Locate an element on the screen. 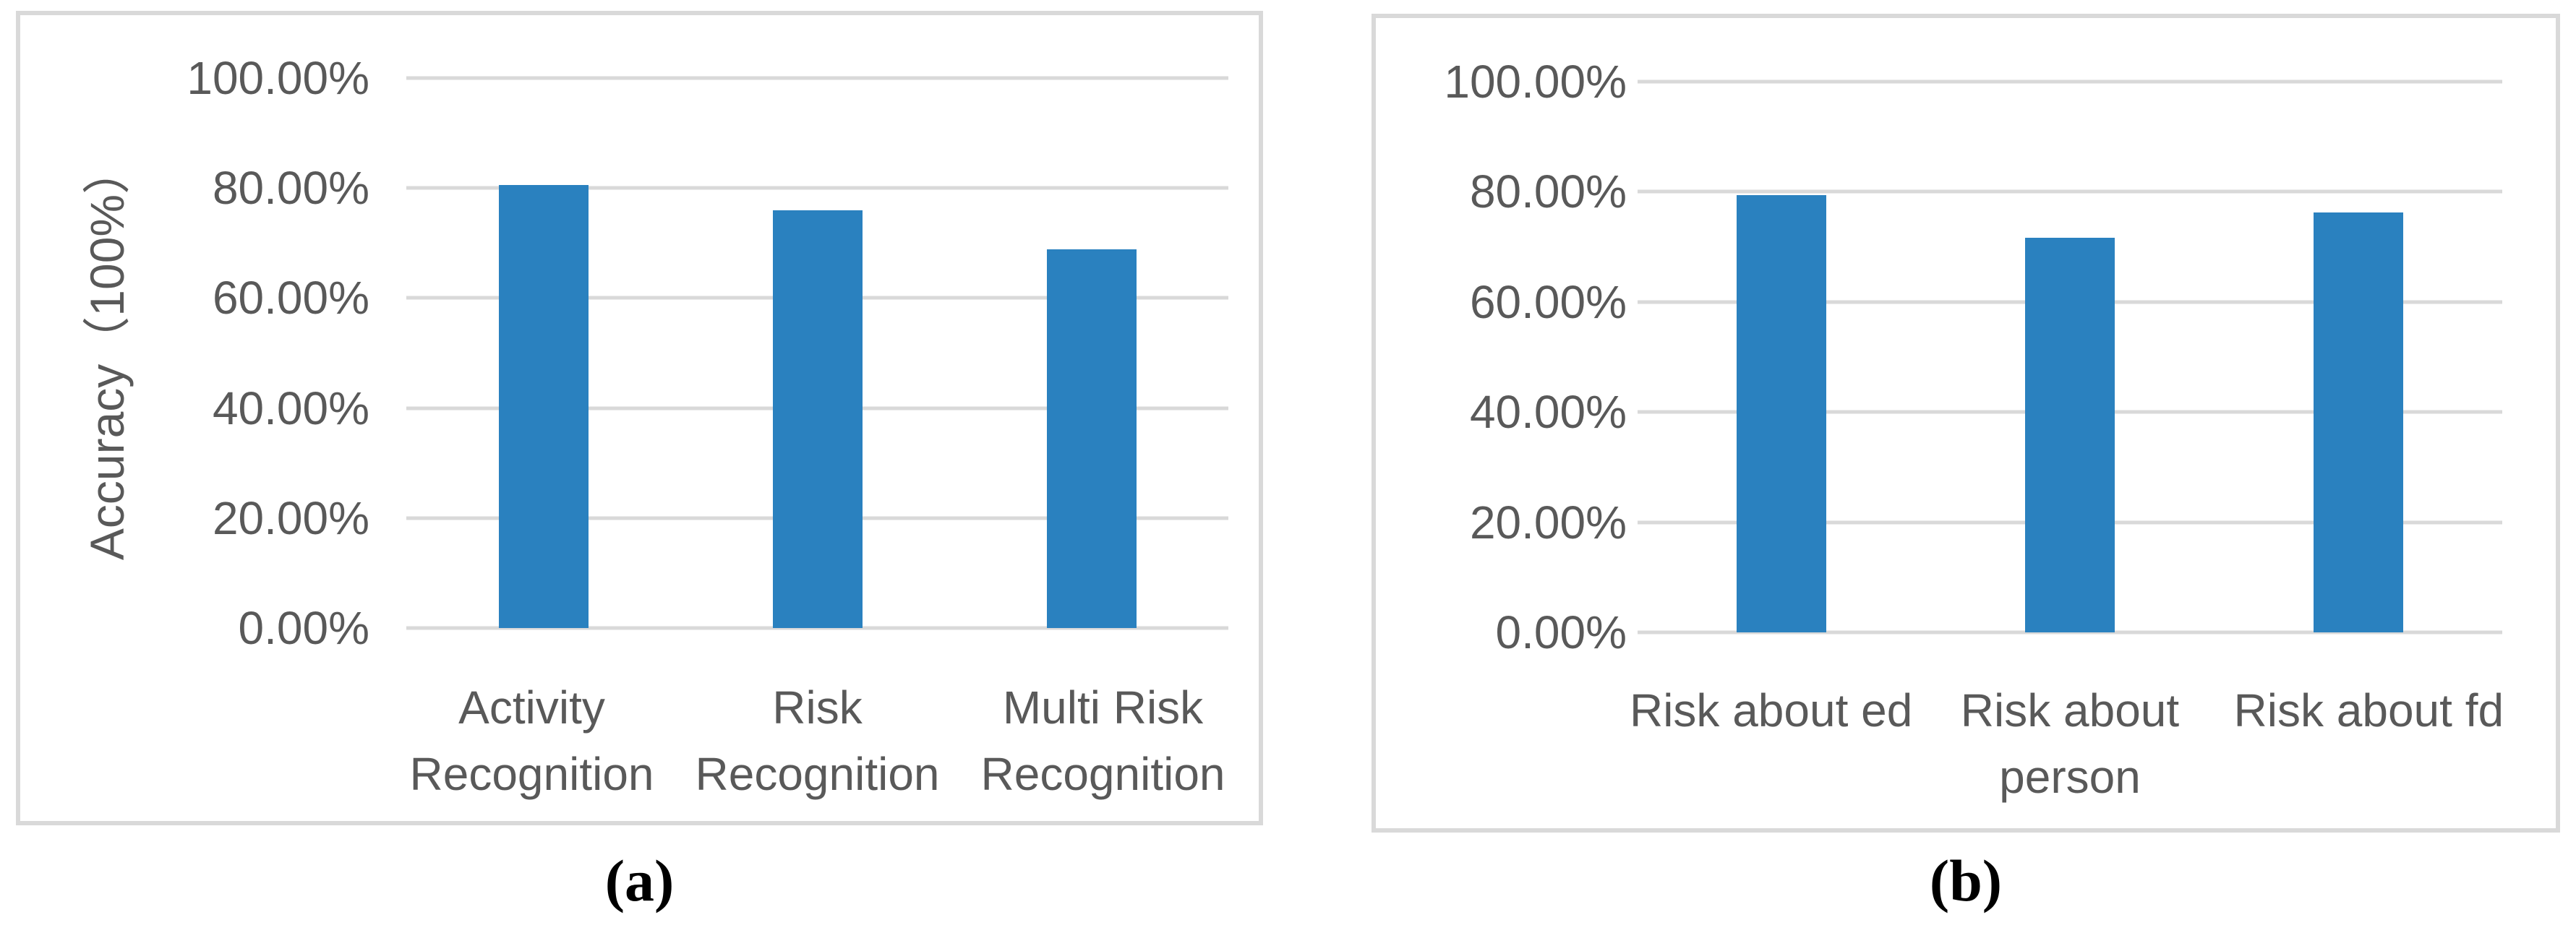  x-category-label: Activity Recognition is located at coordinates (531, 741).